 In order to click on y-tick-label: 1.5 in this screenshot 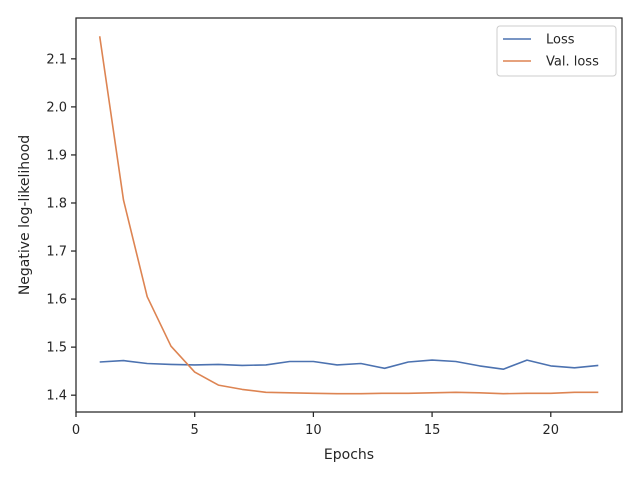, I will do `click(56, 348)`.